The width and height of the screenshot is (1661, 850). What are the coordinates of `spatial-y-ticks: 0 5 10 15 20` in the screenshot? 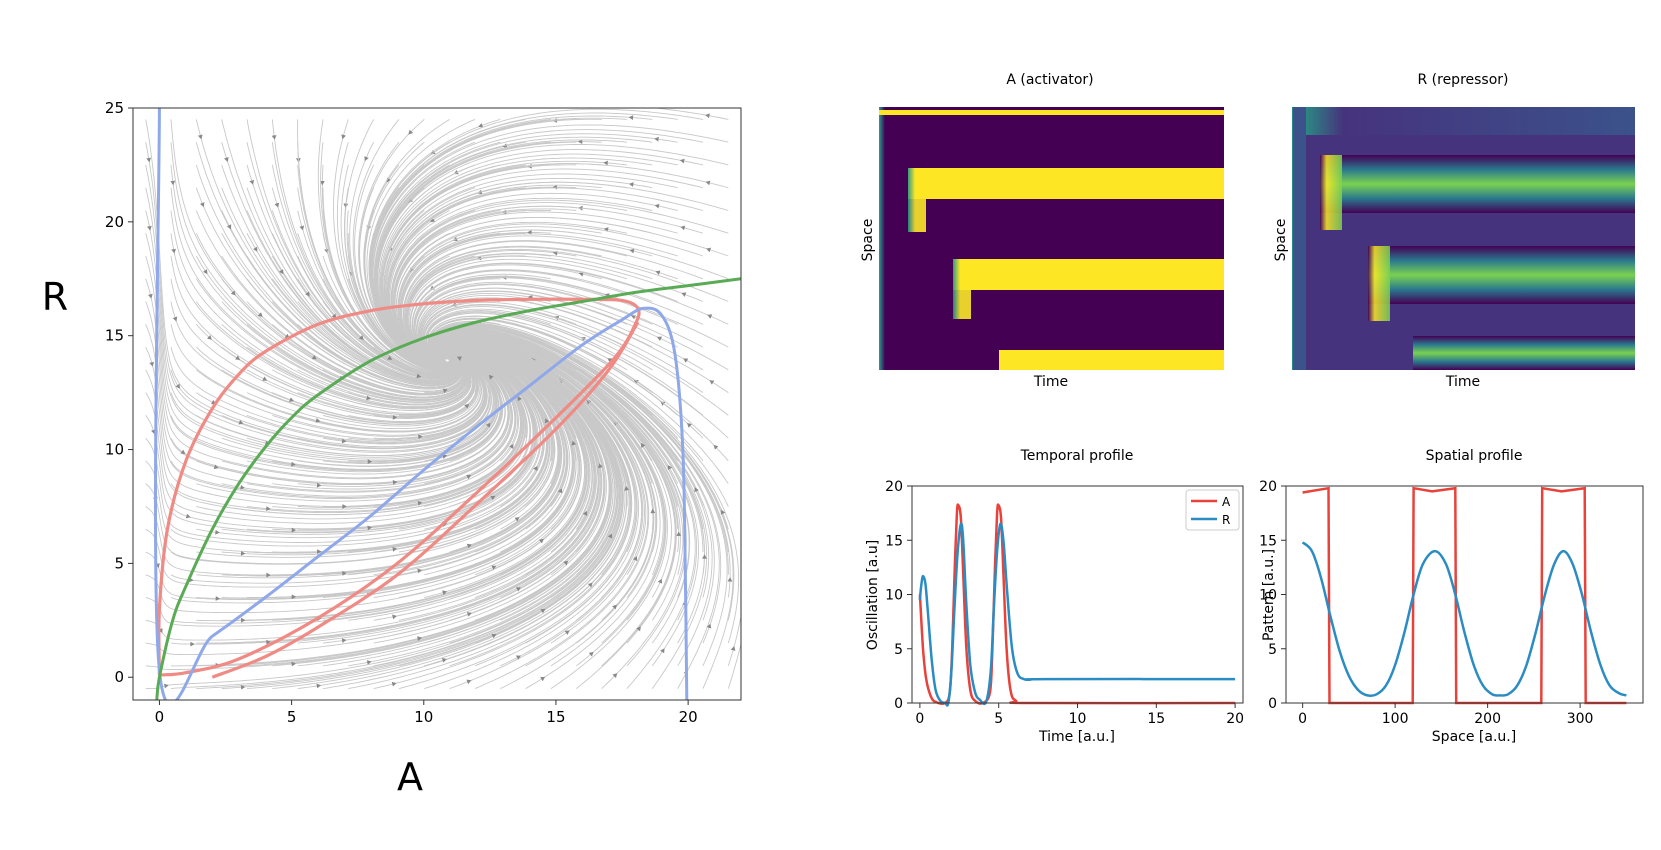 It's located at (1272, 595).